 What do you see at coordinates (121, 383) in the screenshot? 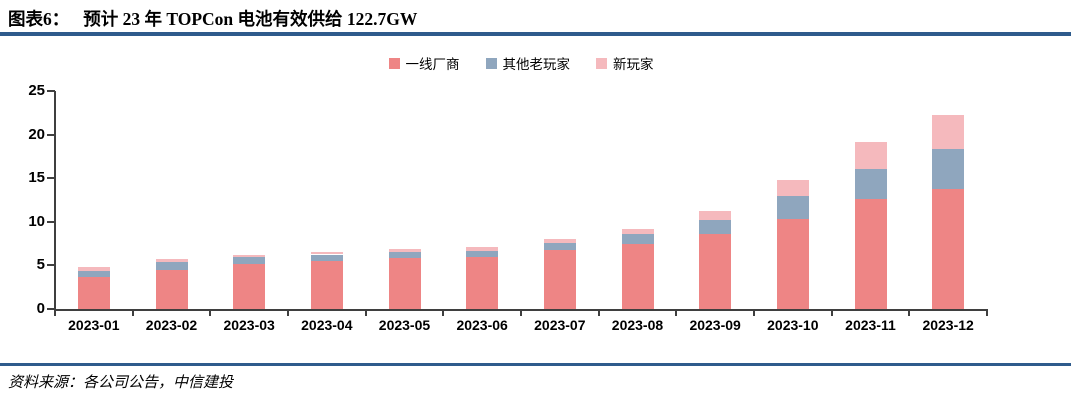
I see `source-note: 资料来源：各公司公告，中信建投` at bounding box center [121, 383].